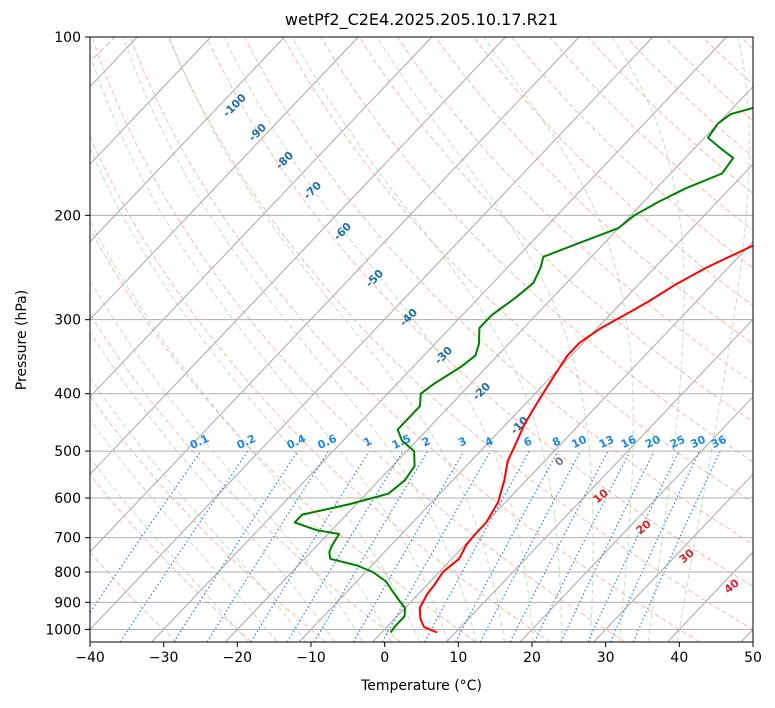 The image size is (775, 708). Describe the element at coordinates (532, 658) in the screenshot. I see `x-tick-label: 20` at that location.